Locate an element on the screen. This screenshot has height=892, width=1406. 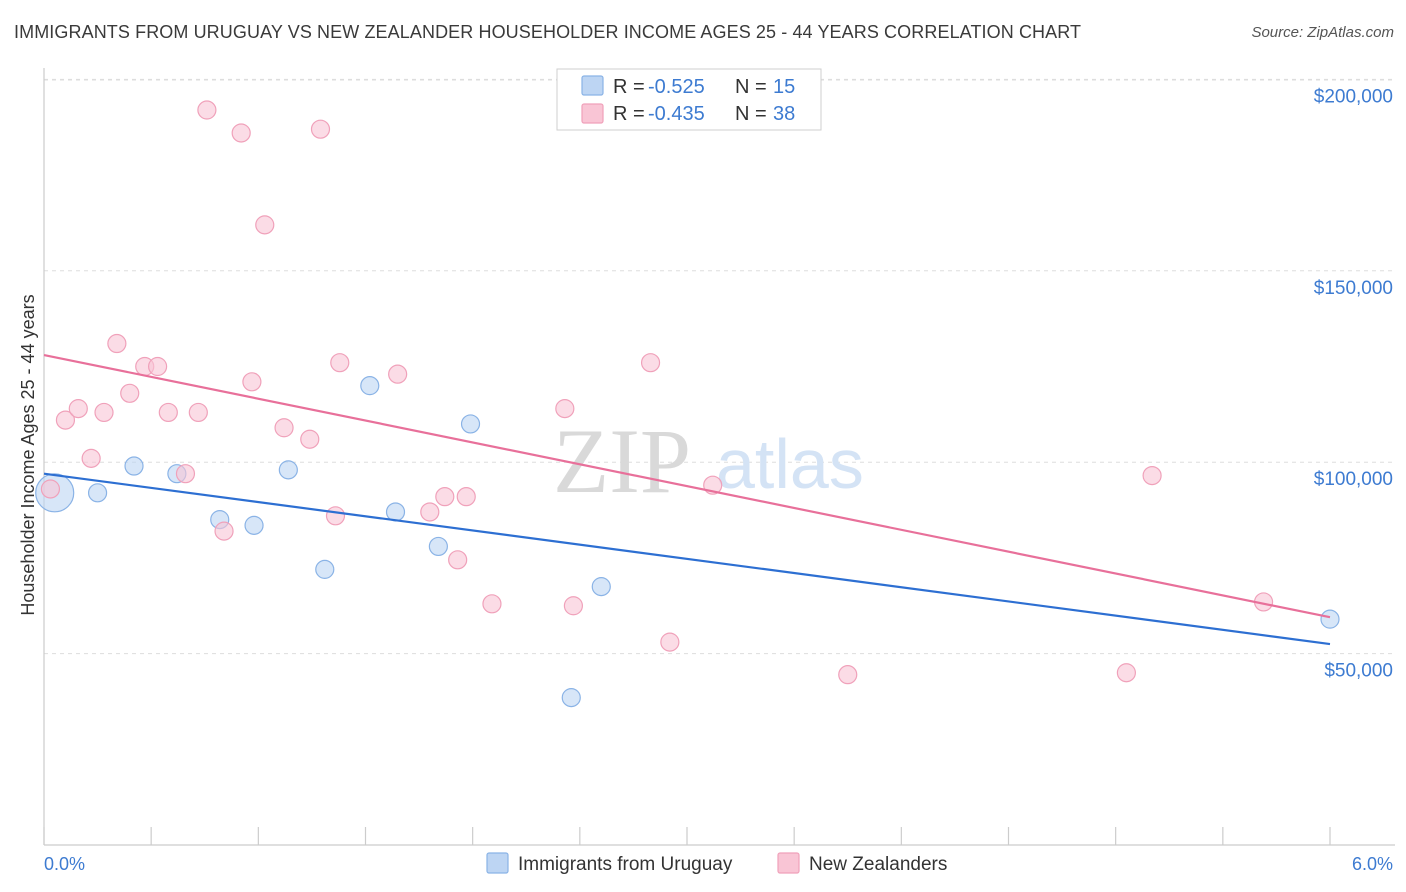
y-tick-label: $150,000 is located at coordinates (1353, 288).